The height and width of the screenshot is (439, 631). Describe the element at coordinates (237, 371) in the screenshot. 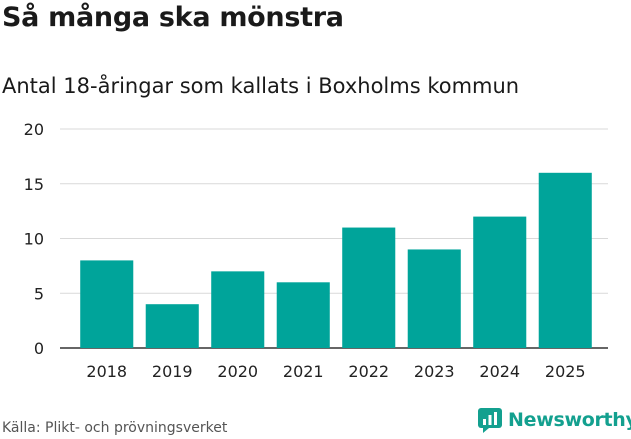

I see `x-tick-label: 2020` at that location.